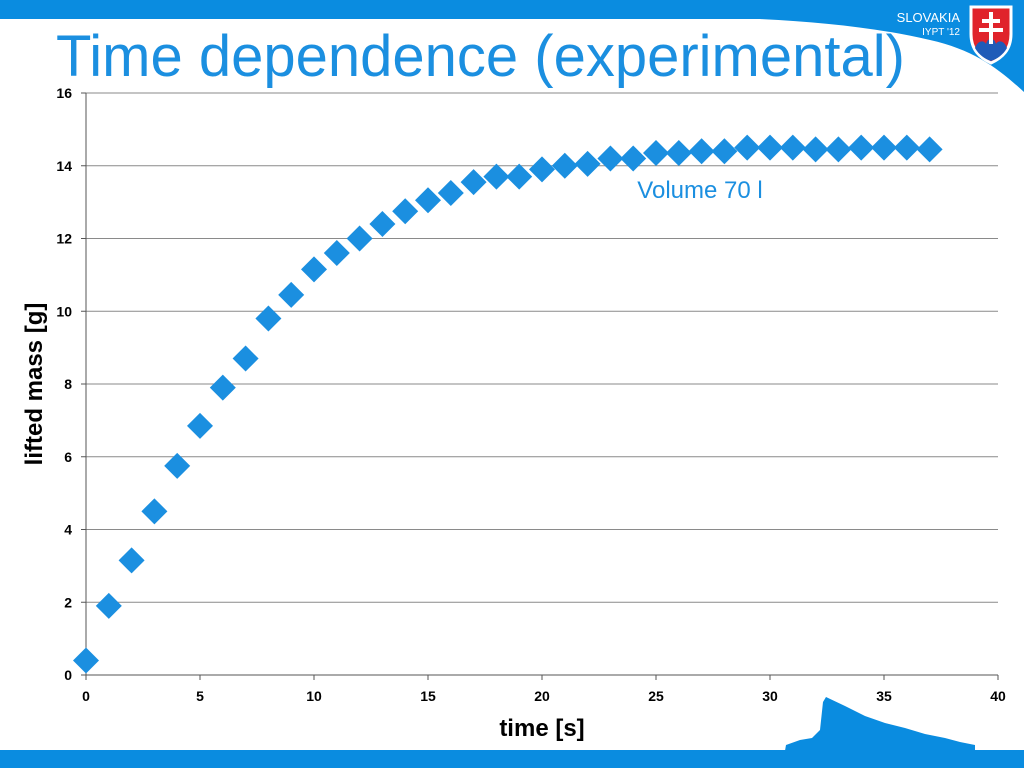  I want to click on x-tick-labels: 0 5 10 15 20 25 30 35 40, so click(544, 696).